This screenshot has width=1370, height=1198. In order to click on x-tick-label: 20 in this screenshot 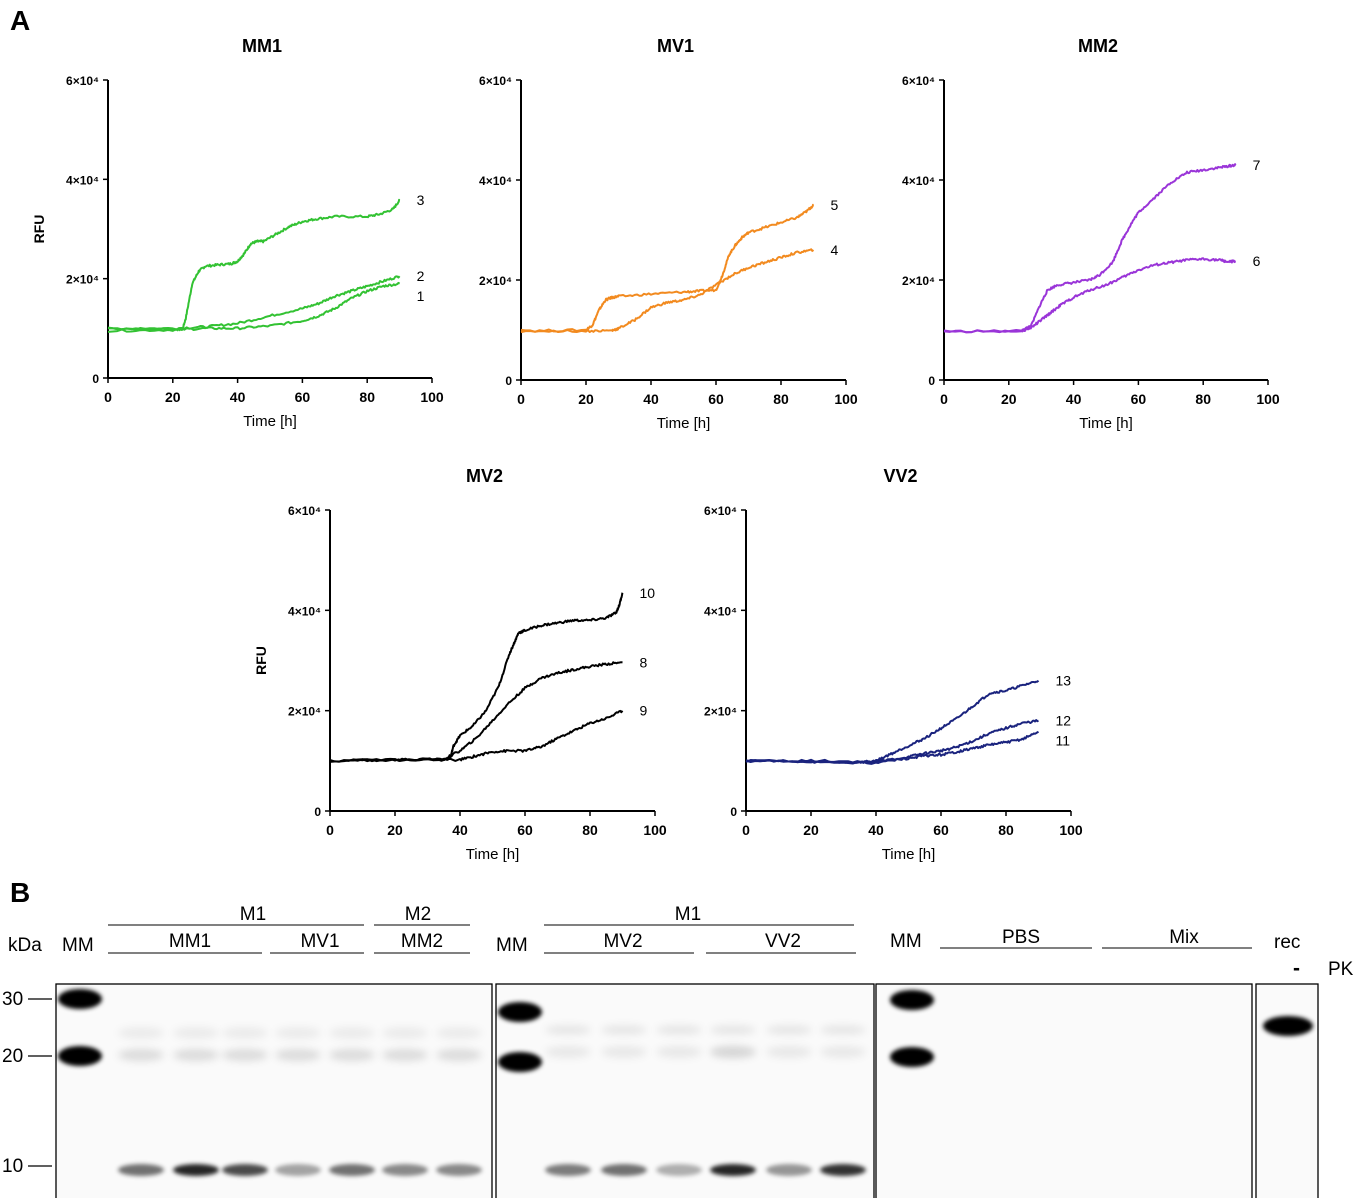, I will do `click(173, 397)`.